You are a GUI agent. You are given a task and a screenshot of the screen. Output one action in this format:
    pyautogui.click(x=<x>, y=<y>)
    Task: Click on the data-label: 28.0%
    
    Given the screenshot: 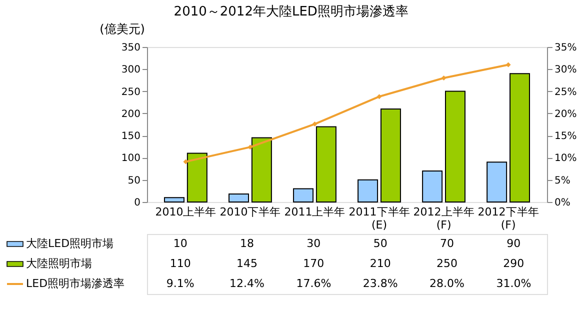 What is the action you would take?
    pyautogui.click(x=447, y=283)
    